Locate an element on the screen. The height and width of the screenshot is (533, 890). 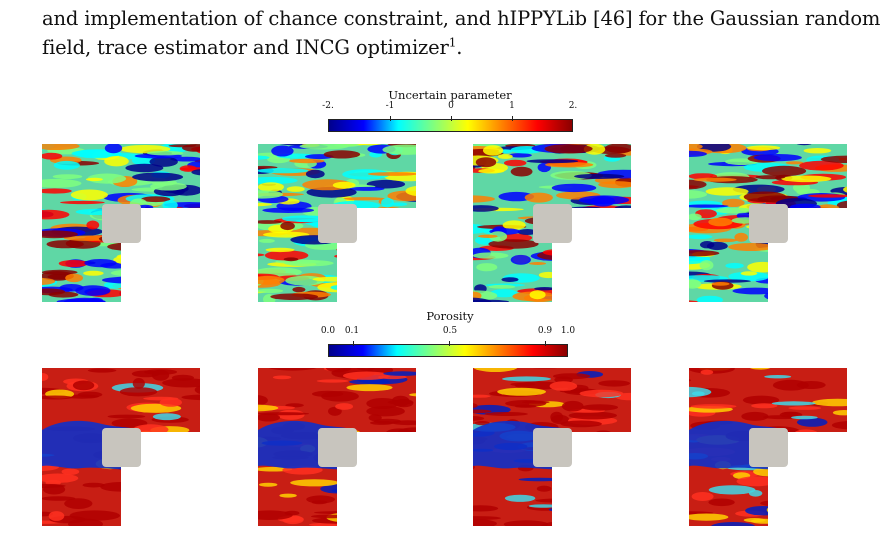
colorbar-top-tick: -2. is located at coordinates (328, 106).